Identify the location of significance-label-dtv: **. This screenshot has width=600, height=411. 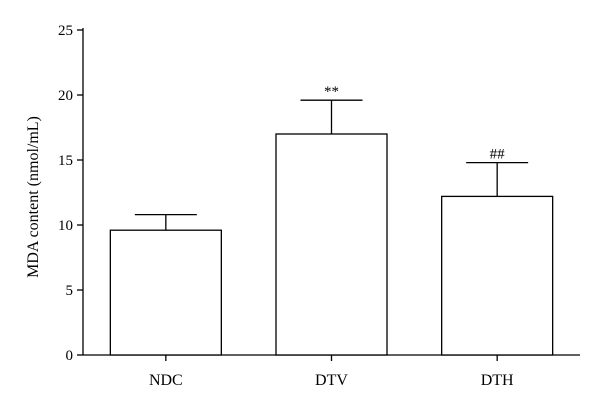
(331, 92).